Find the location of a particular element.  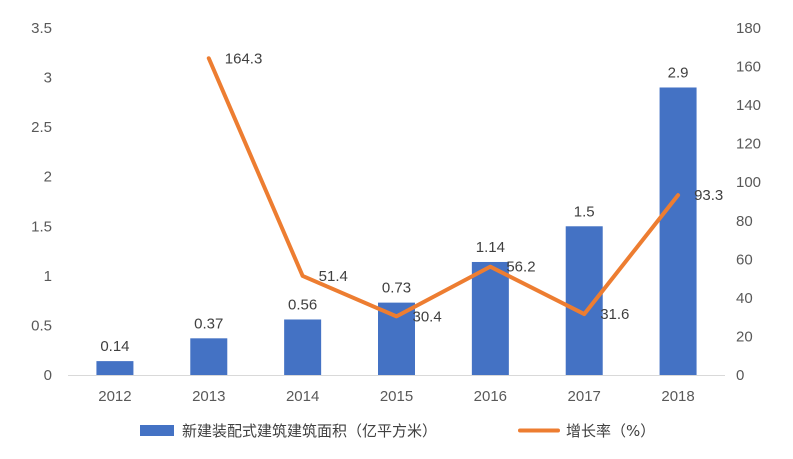

right-axis-tick-label: 80 is located at coordinates (744, 221).